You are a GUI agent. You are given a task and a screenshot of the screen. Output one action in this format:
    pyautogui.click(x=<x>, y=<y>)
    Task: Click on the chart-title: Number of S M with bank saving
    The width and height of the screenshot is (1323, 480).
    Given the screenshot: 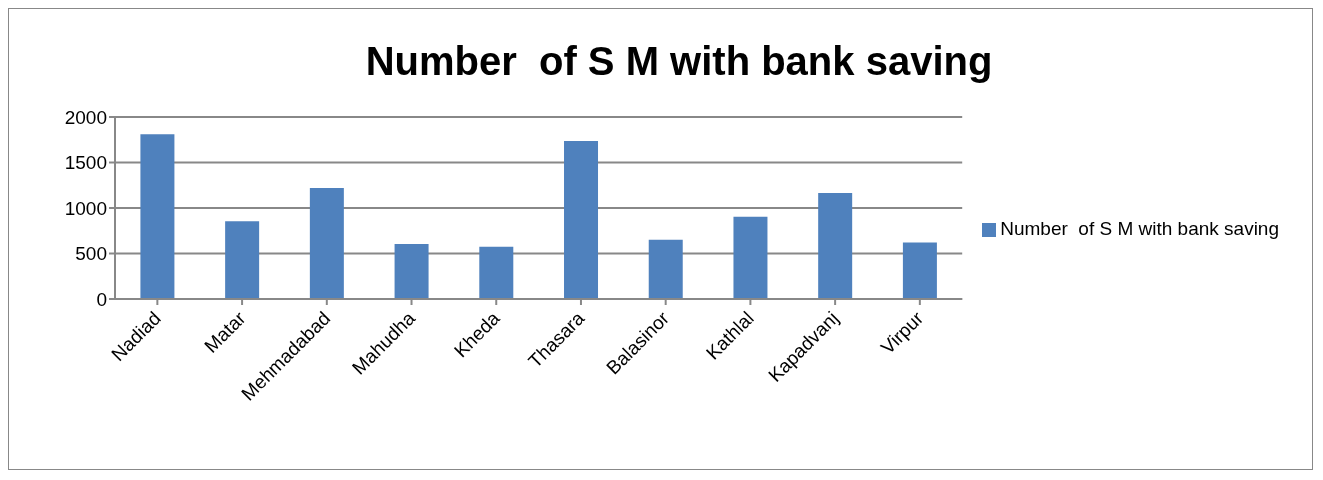 What is the action you would take?
    pyautogui.click(x=679, y=61)
    